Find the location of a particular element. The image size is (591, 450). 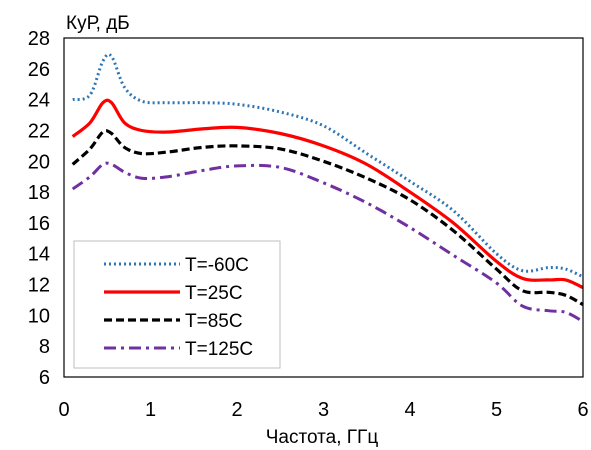

y-tick-label: 28 is located at coordinates (39, 39).